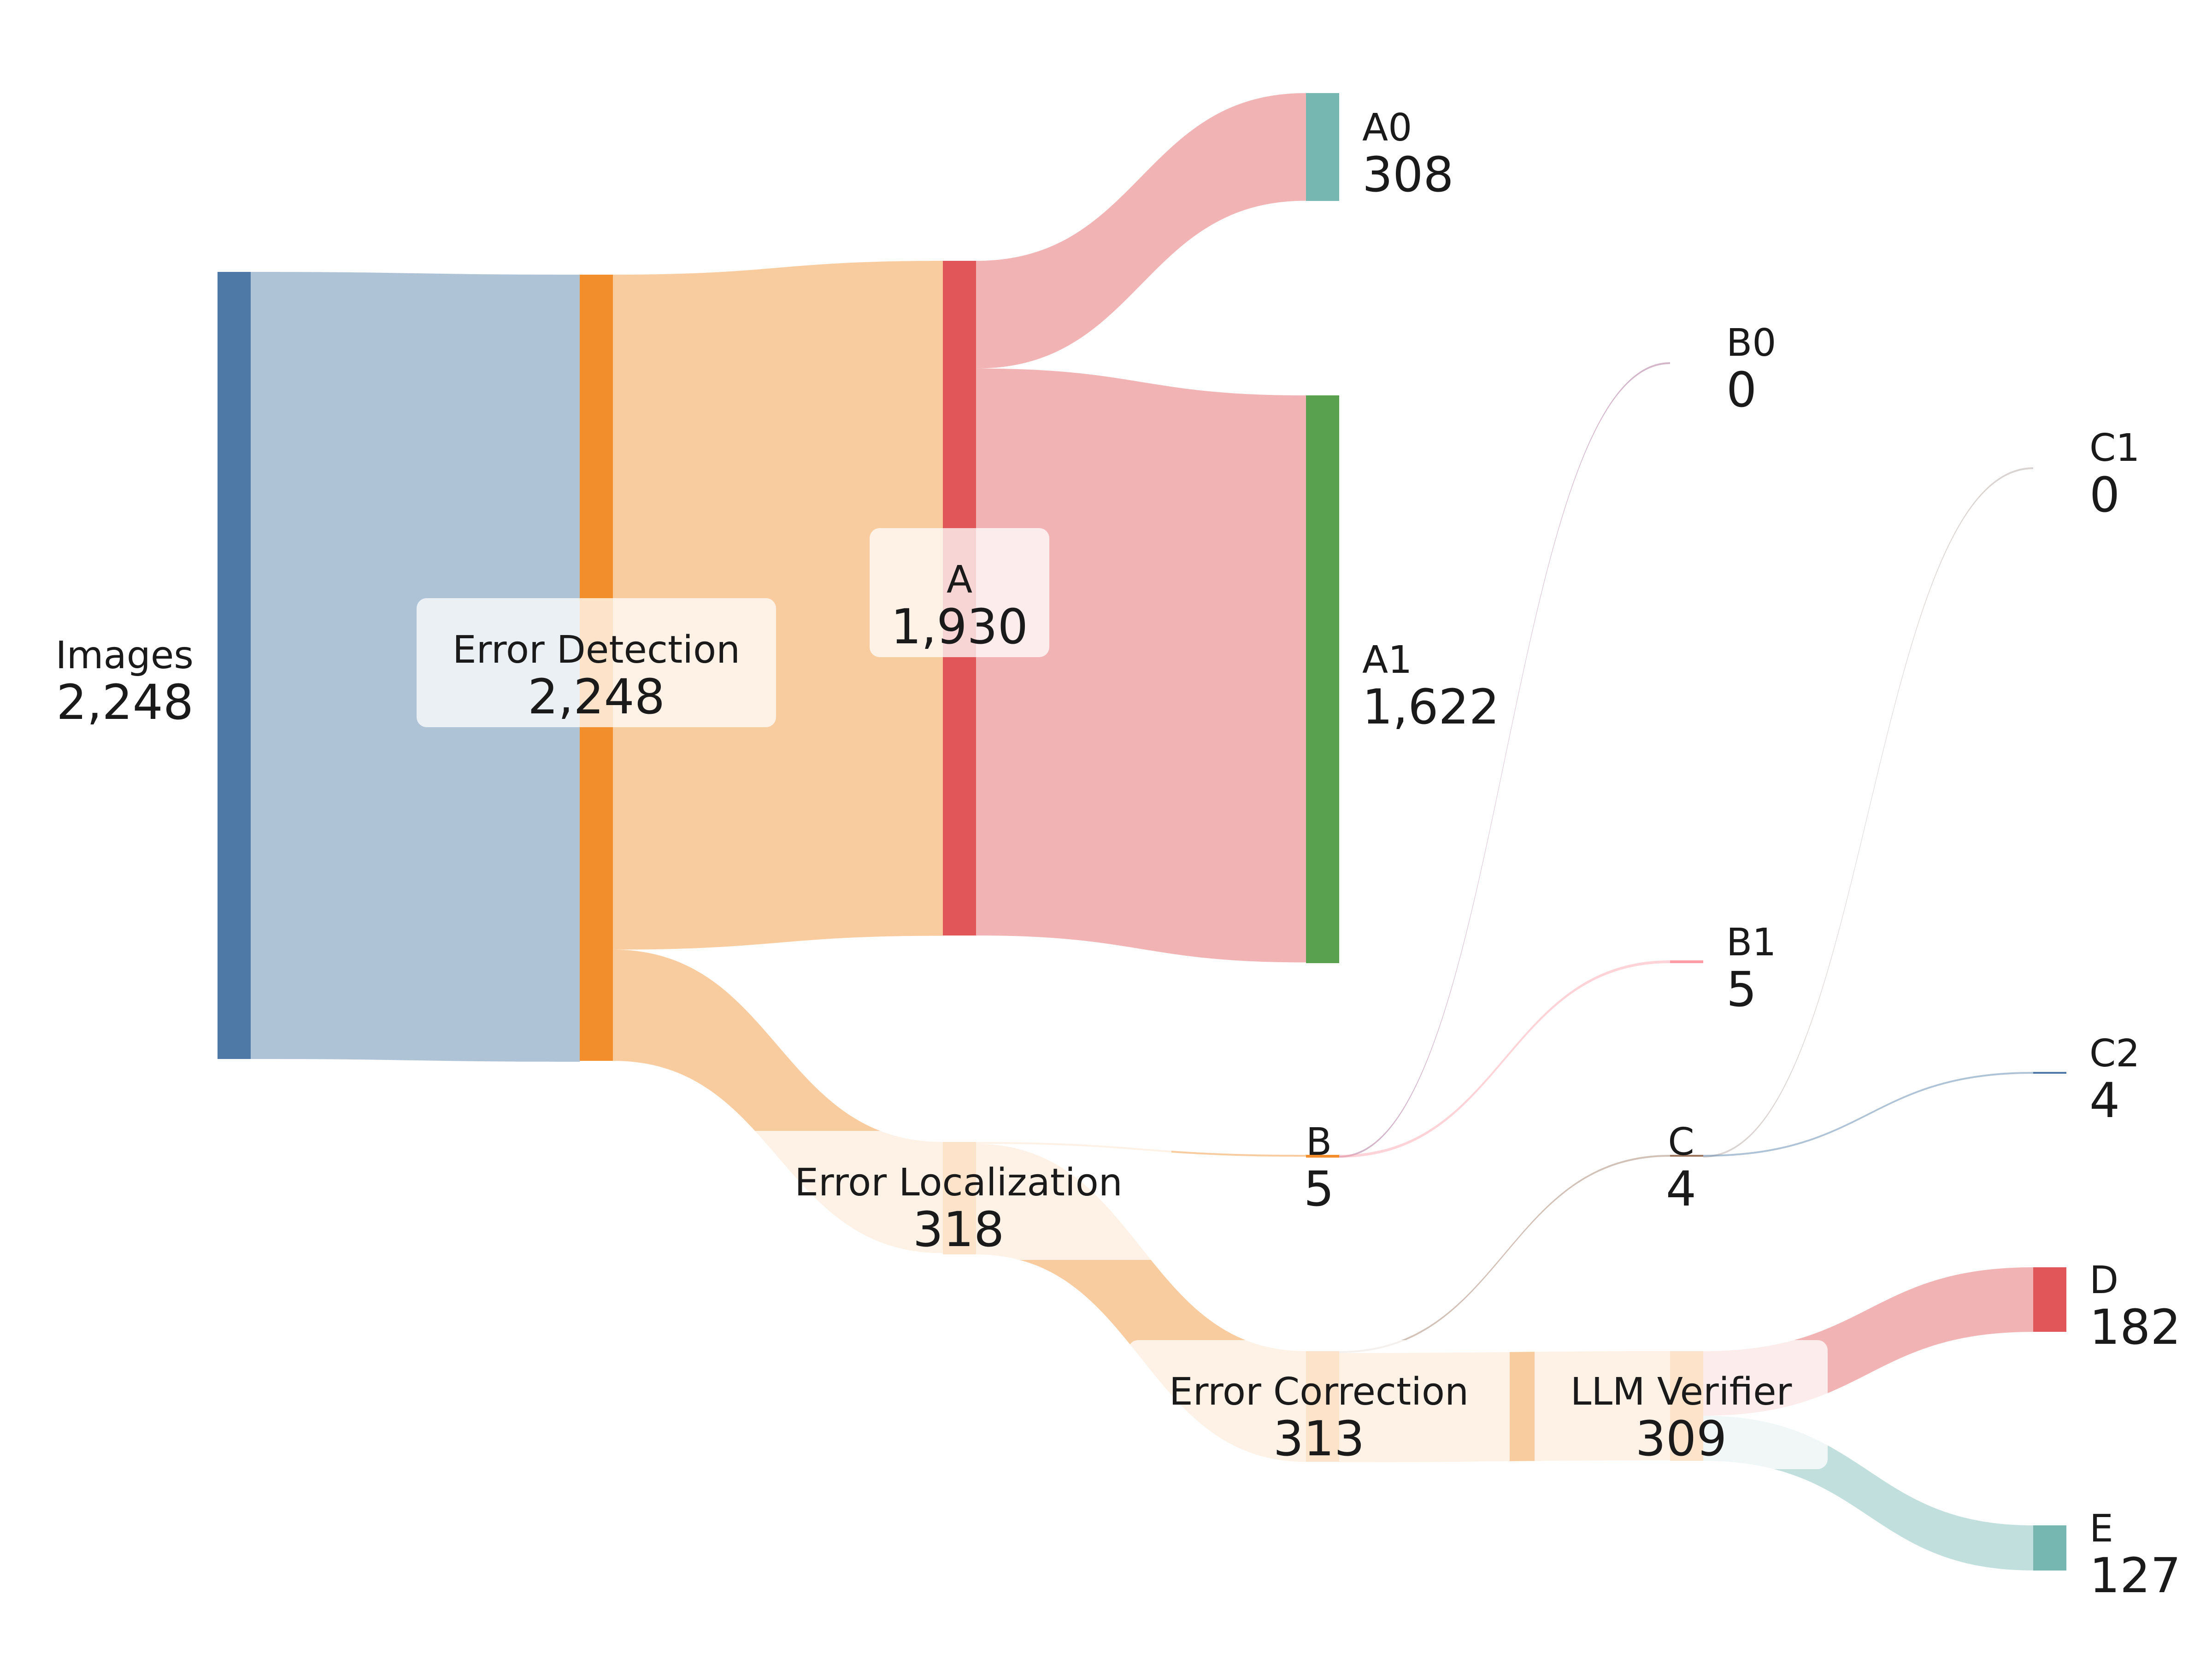  I want to click on node-name-b1: B1, so click(1751, 943).